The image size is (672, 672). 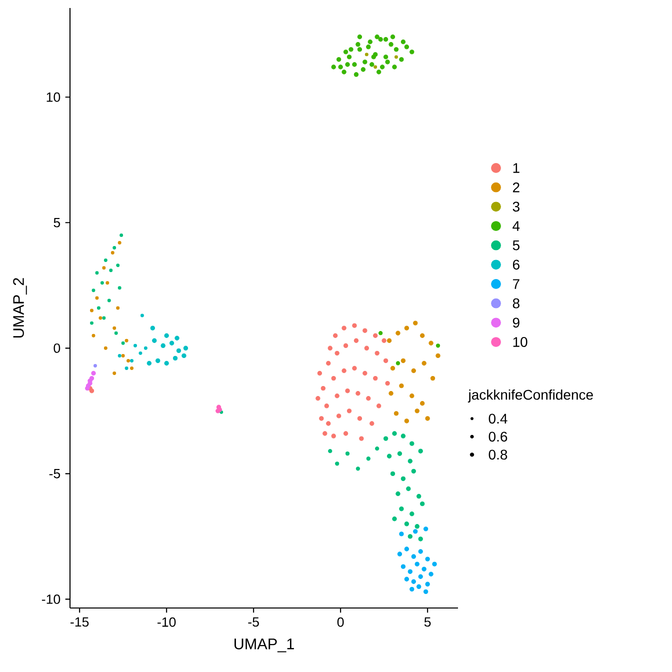 What do you see at coordinates (498, 437) in the screenshot?
I see `legend-label: 0.6` at bounding box center [498, 437].